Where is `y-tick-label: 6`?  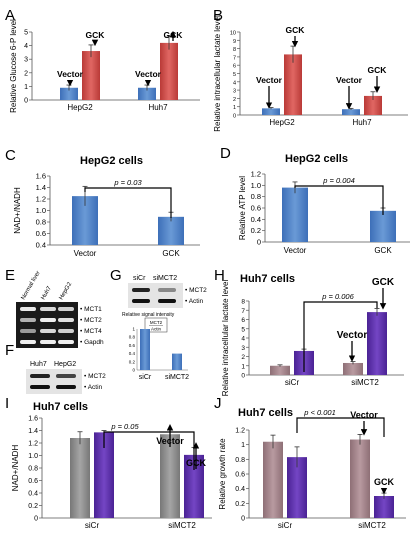
y-tick-label: 6 is located at coordinates (243, 320).